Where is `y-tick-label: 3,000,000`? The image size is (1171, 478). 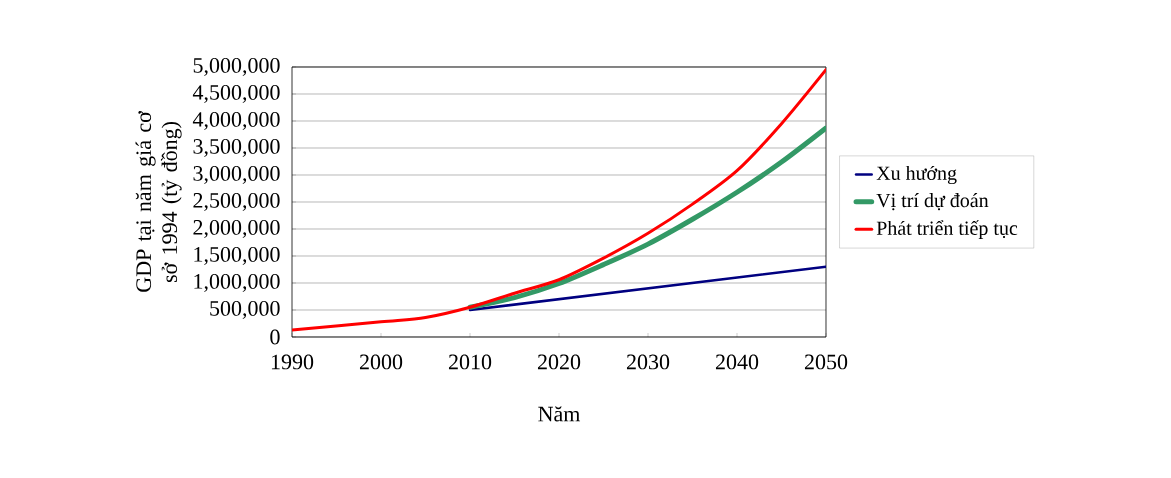 y-tick-label: 3,000,000 is located at coordinates (236, 174).